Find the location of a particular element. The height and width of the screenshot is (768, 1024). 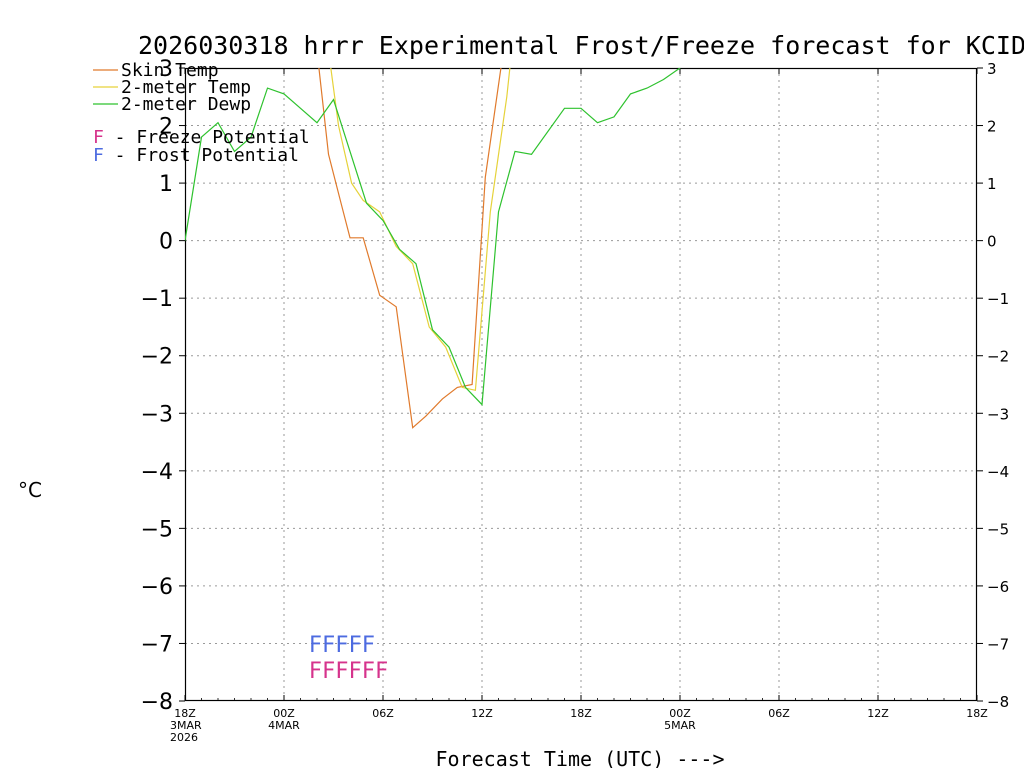

y-tick-label-left: −5 is located at coordinates (157, 529).